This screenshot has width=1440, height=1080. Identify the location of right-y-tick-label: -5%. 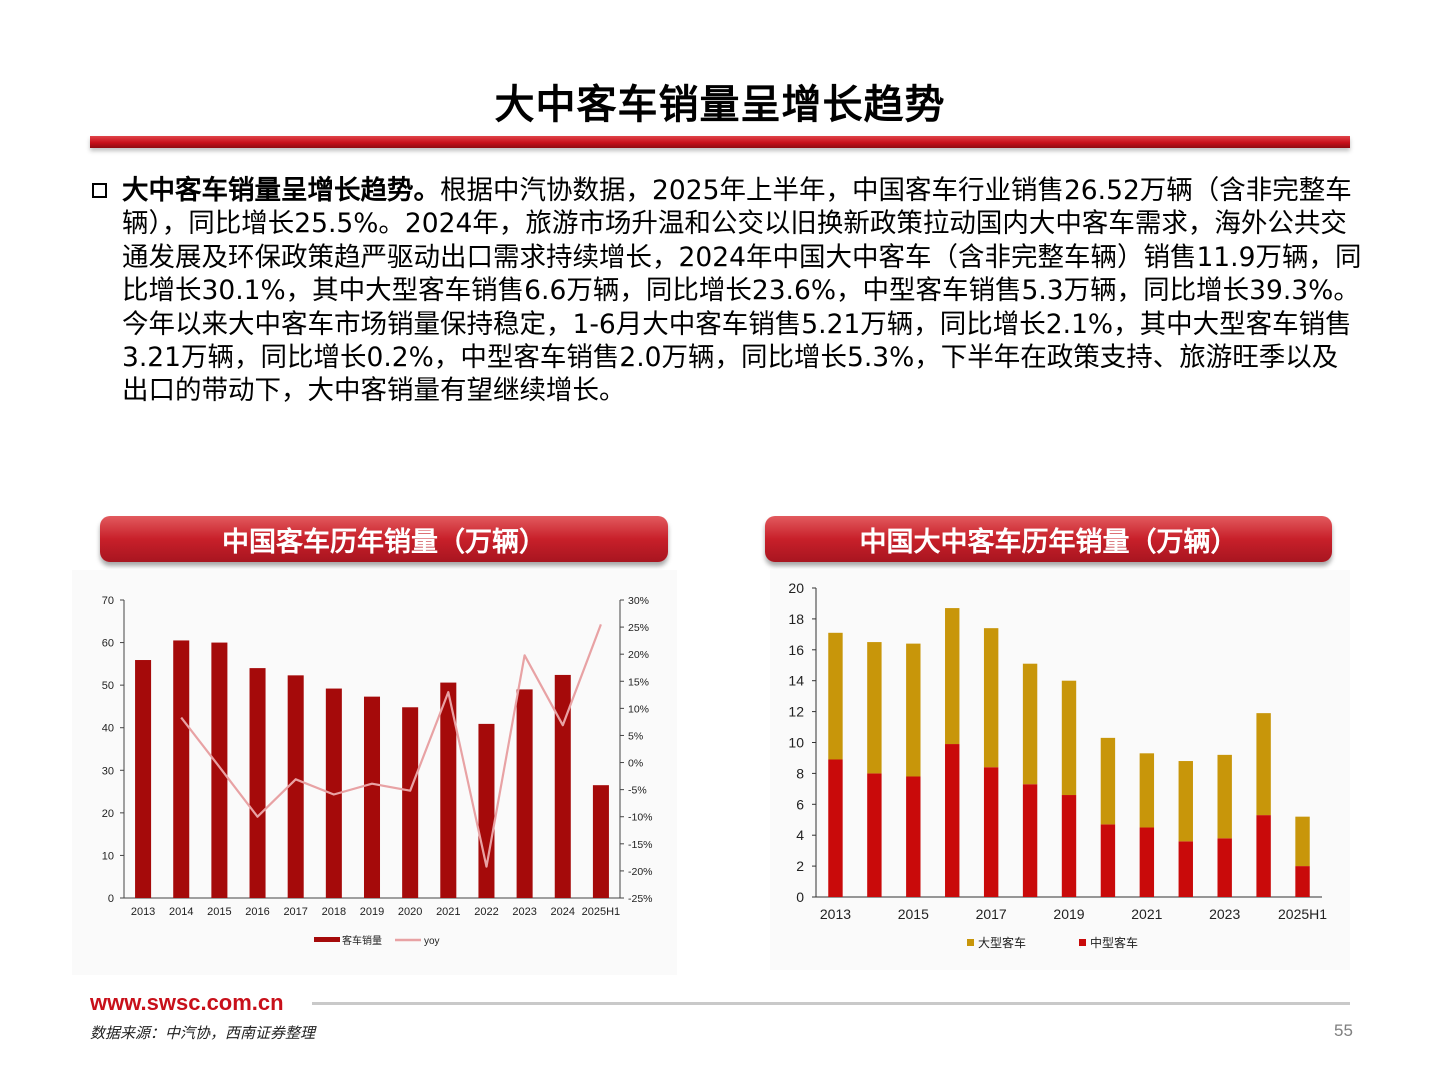
(637, 791).